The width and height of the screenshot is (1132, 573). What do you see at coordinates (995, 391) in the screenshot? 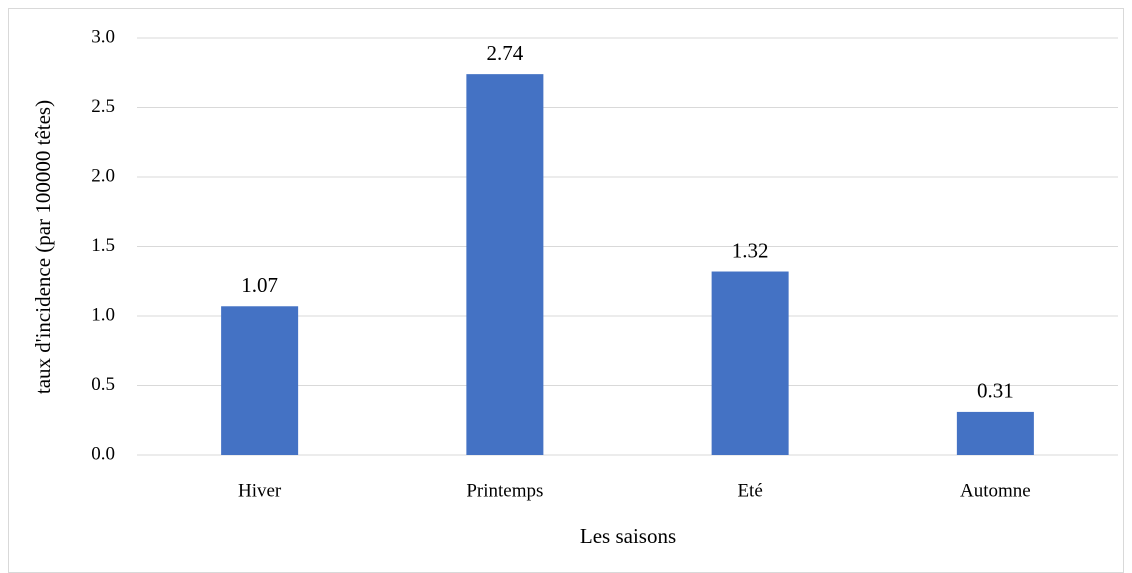
I see `data-label: 0.31` at bounding box center [995, 391].